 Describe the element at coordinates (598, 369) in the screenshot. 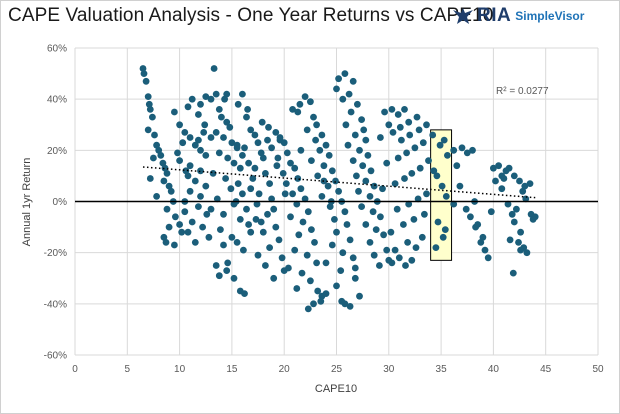

I see `x-tick-label: 50` at that location.